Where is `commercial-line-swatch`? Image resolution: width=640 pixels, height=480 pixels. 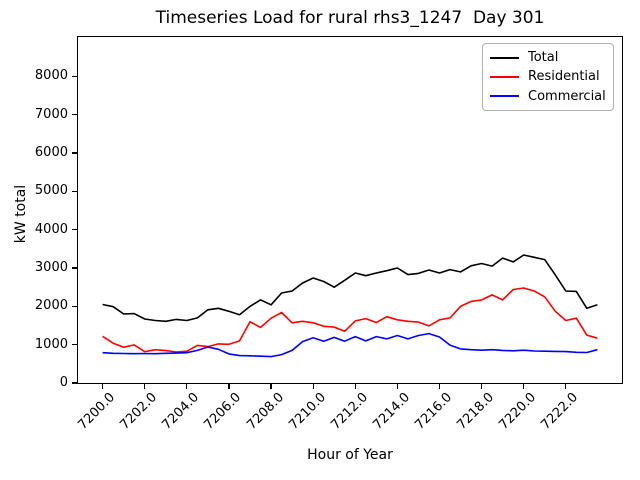
commercial-line-swatch is located at coordinates (504, 96).